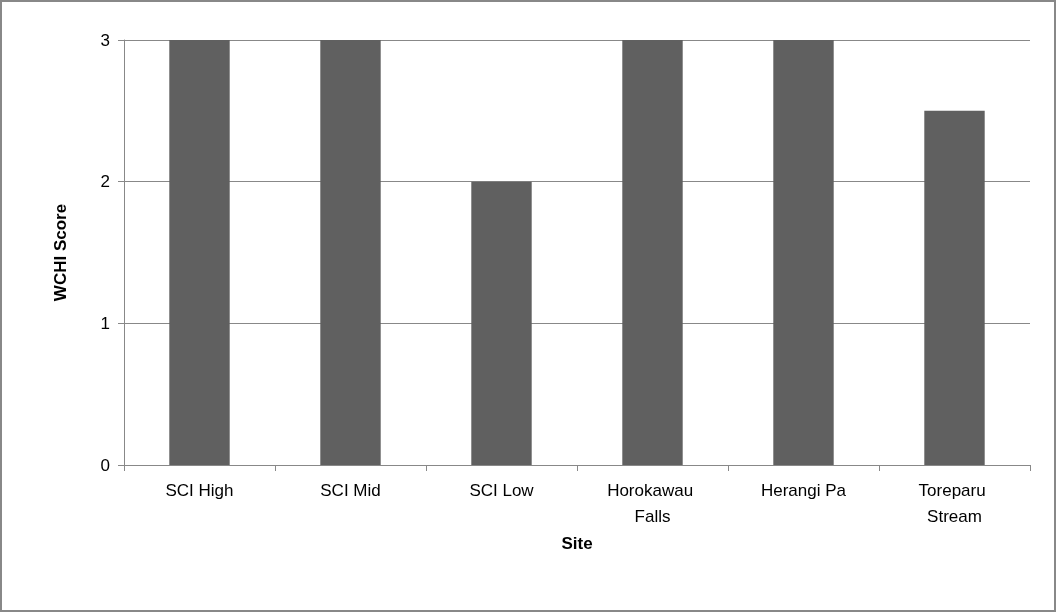 Image resolution: width=1056 pixels, height=612 pixels. What do you see at coordinates (105, 40) in the screenshot?
I see `y-tick-label: 3` at bounding box center [105, 40].